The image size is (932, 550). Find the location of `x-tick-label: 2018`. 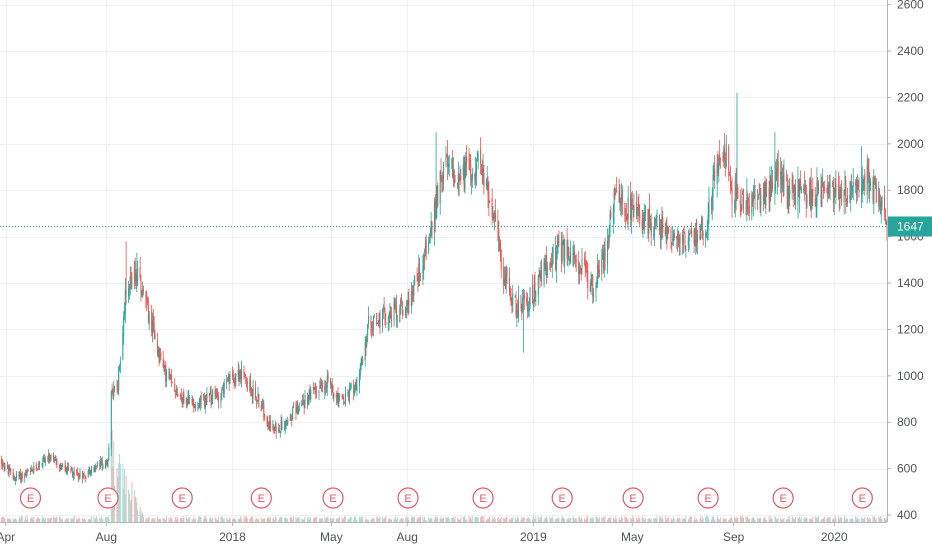

x-tick-label: 2018 is located at coordinates (232, 537).